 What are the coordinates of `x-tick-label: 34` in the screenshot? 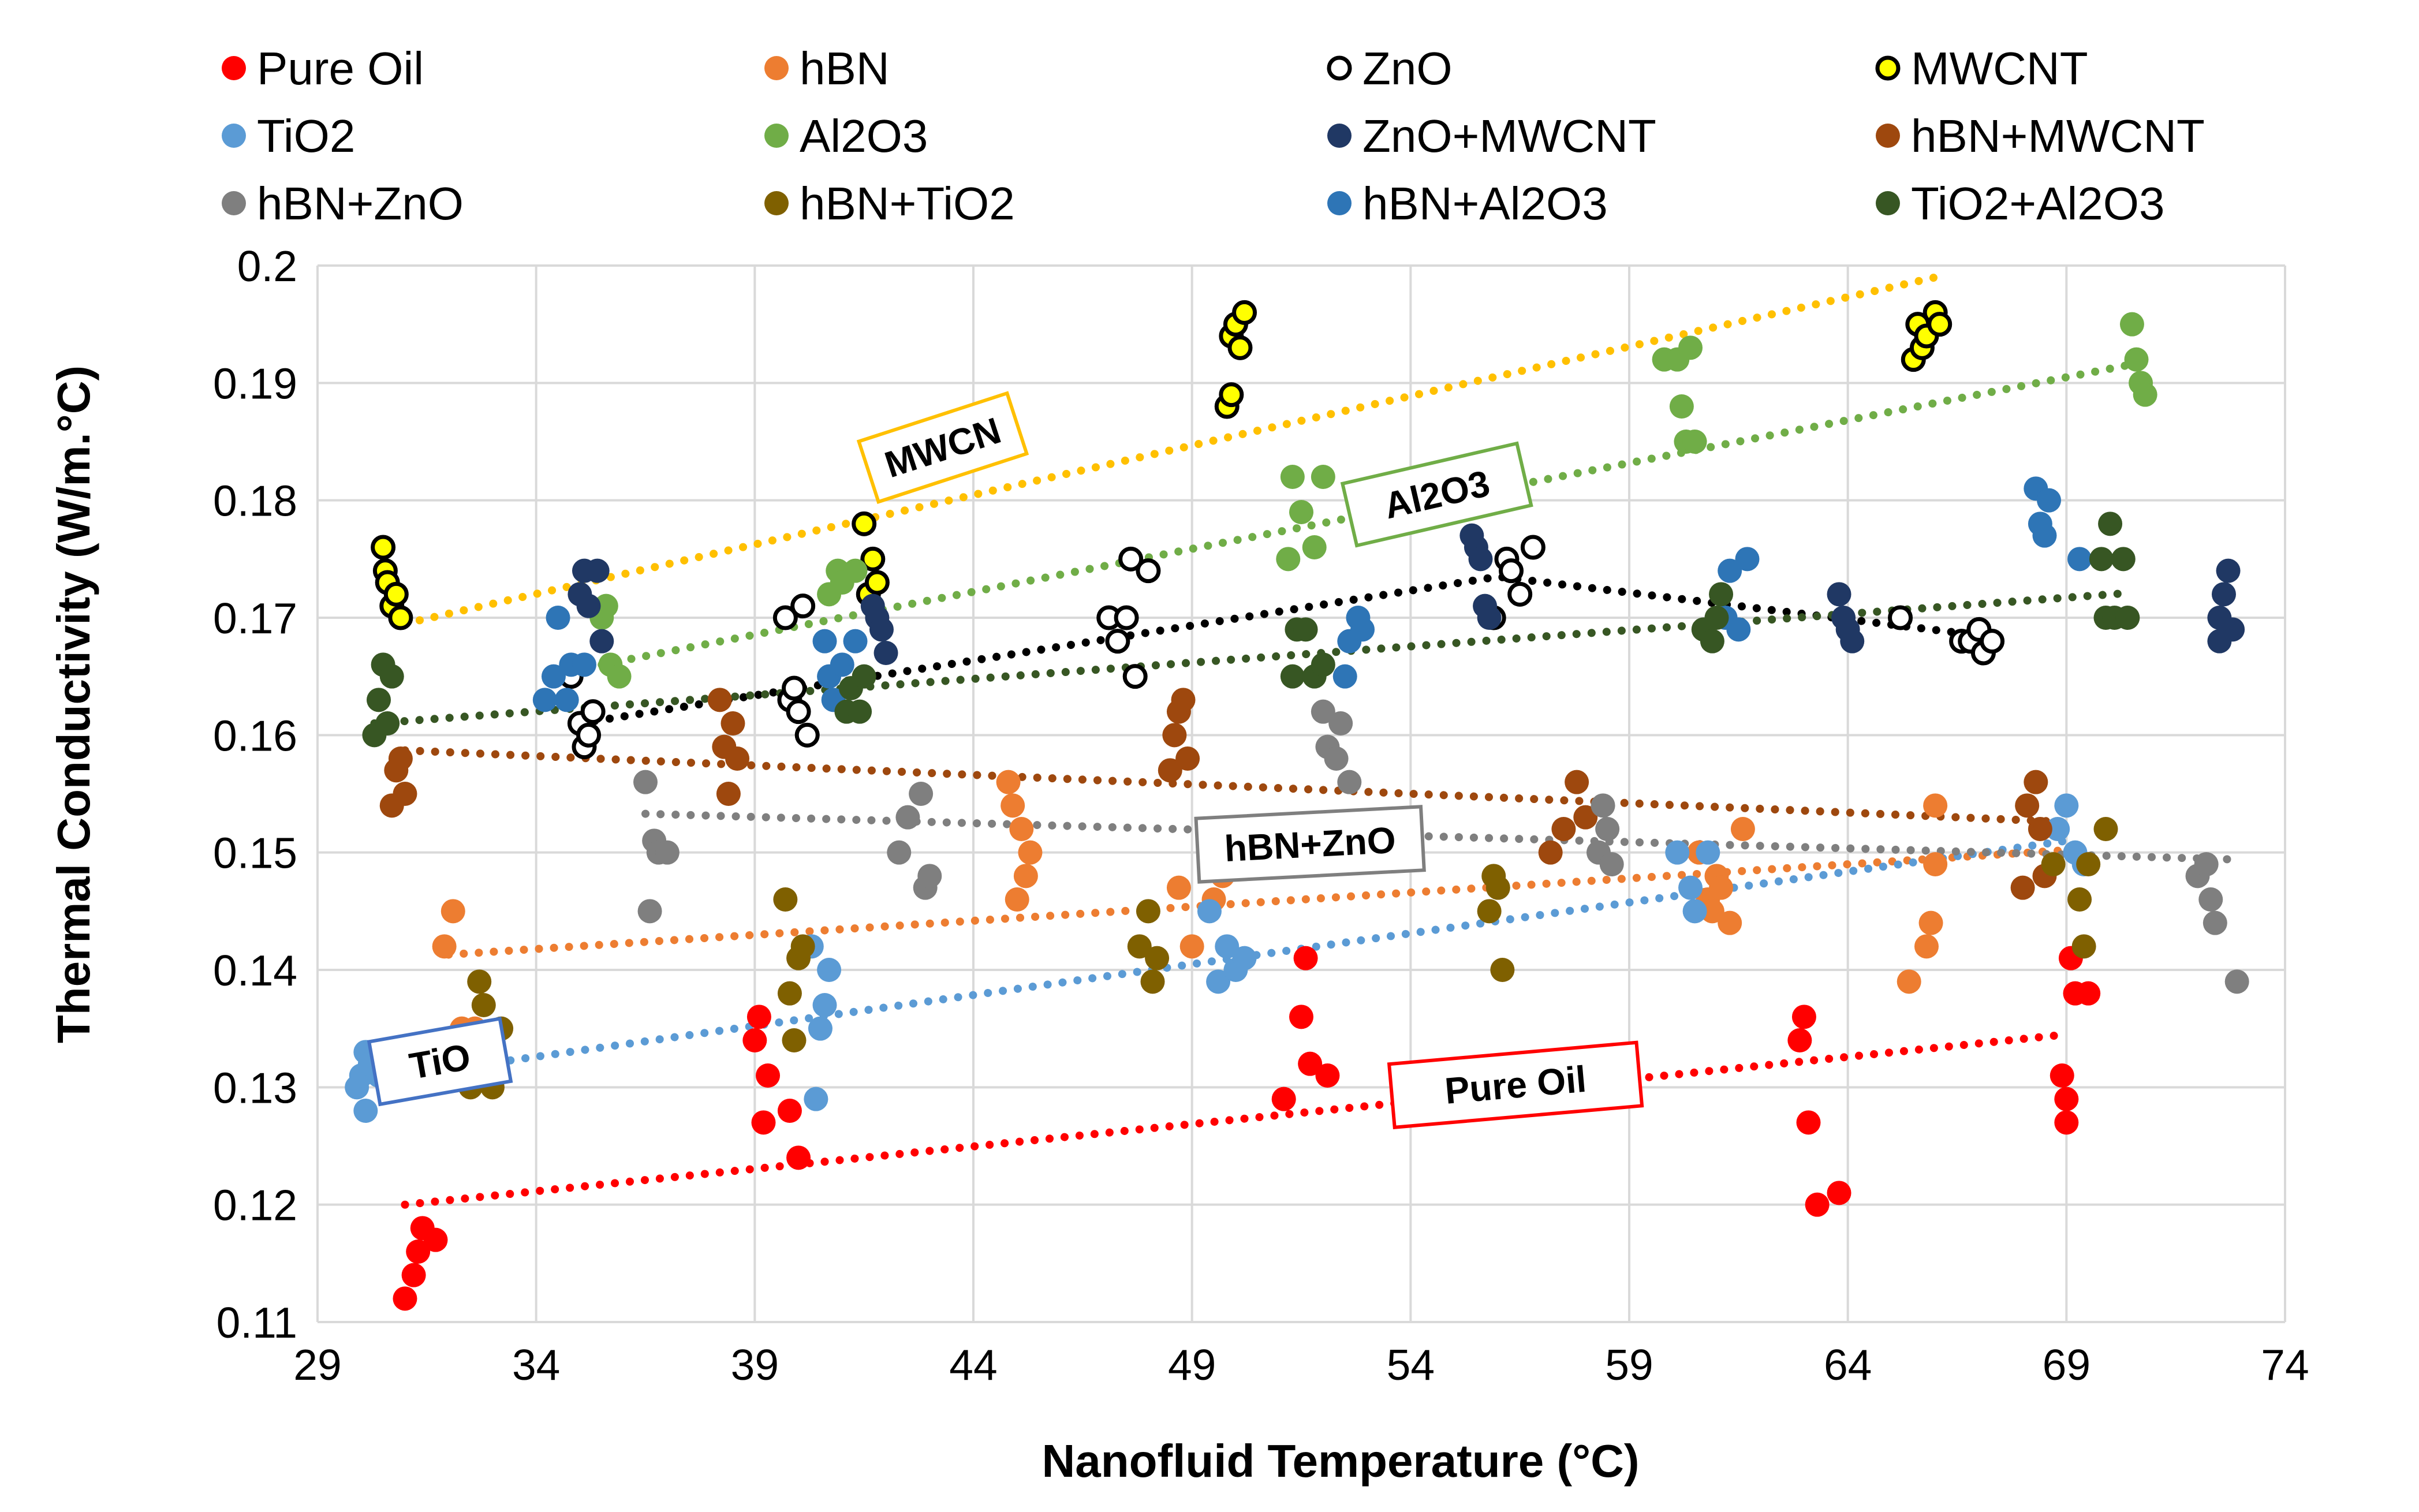 It's located at (536, 1365).